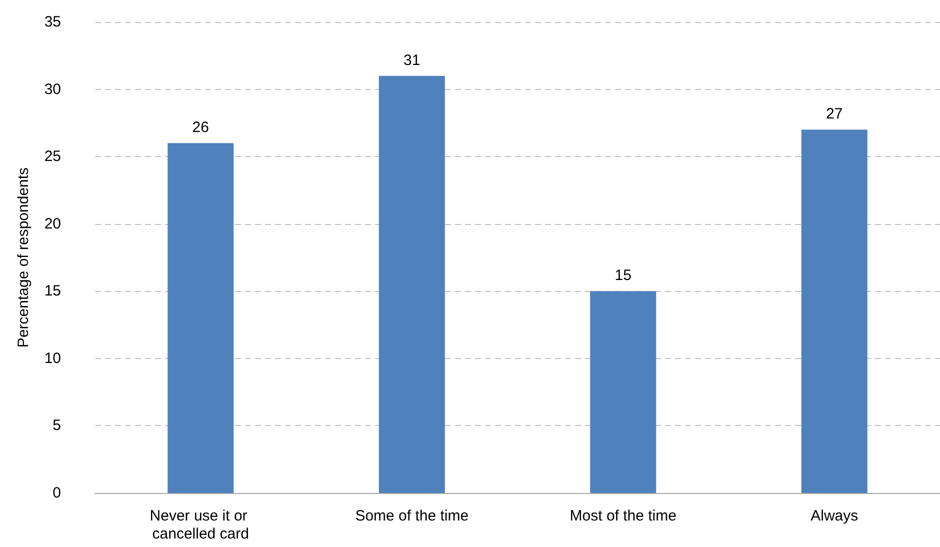 The image size is (940, 547). I want to click on x-tick-label: Always, so click(834, 516).